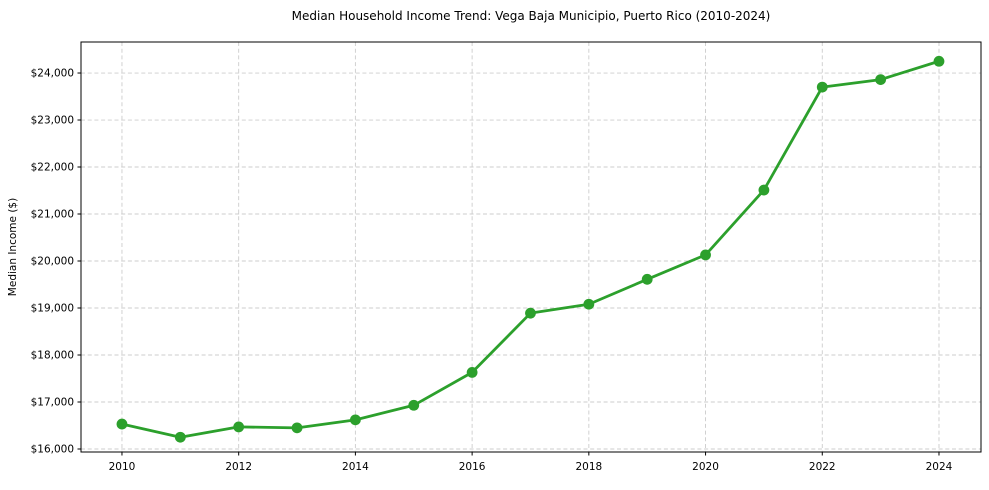 This screenshot has width=989, height=490. What do you see at coordinates (52, 309) in the screenshot?
I see `y-tick-label: $19,000` at bounding box center [52, 309].